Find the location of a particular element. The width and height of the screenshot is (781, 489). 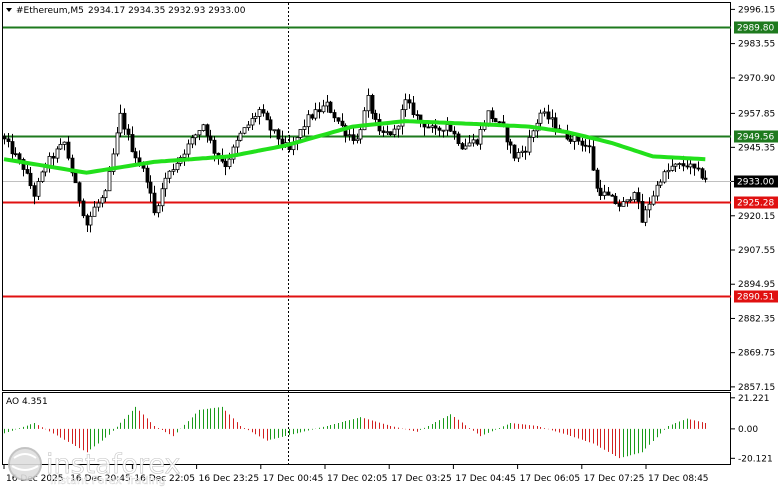

time-tick-label: 16 Dec 20:45 is located at coordinates (100, 479).